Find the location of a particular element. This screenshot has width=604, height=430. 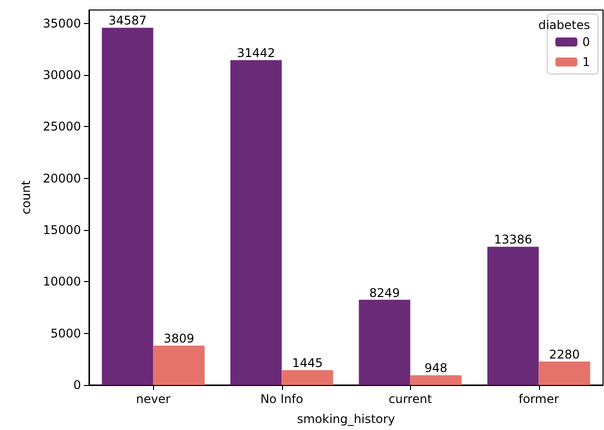

data-label: 3809 is located at coordinates (179, 339).